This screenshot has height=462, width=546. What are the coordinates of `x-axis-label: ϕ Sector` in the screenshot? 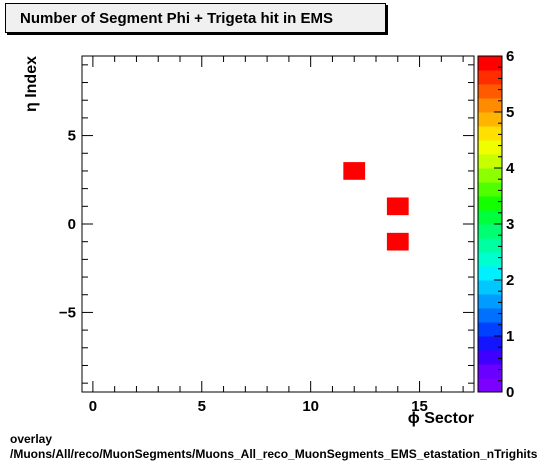 It's located at (441, 418).